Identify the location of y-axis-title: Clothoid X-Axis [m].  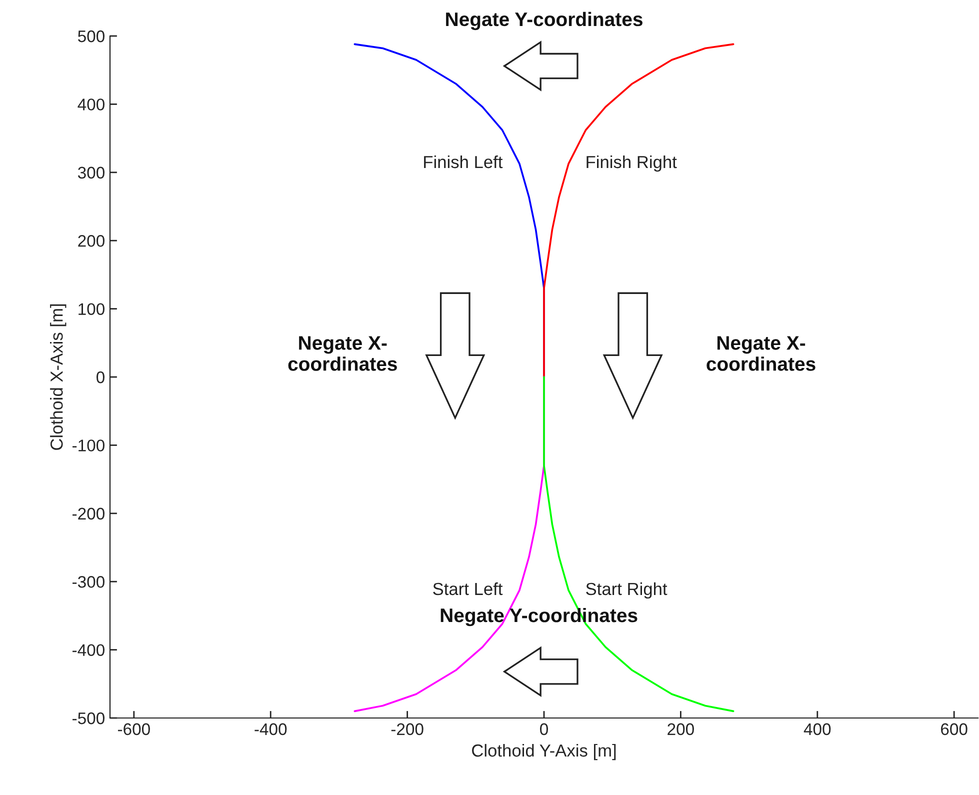
(58, 377).